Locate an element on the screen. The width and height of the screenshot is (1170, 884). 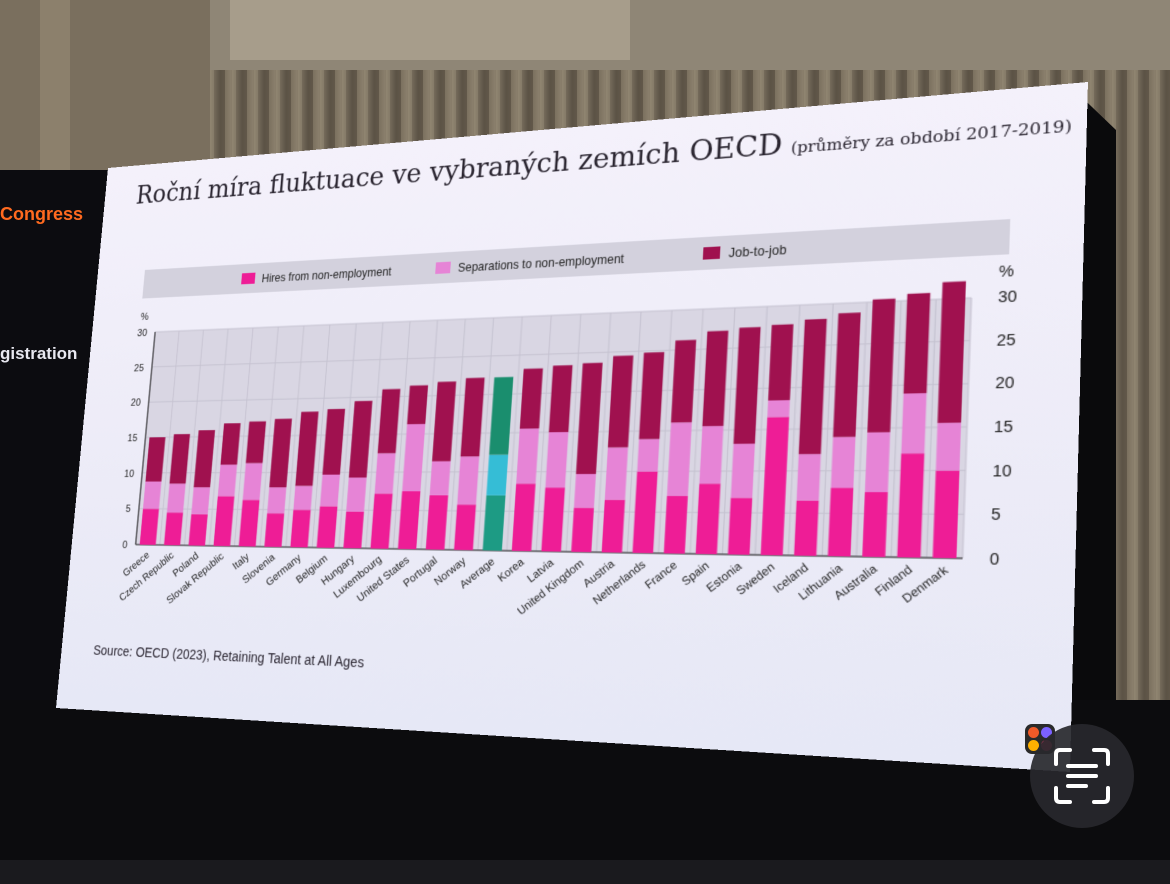
y-tick-label-right: 30 is located at coordinates (1008, 297).